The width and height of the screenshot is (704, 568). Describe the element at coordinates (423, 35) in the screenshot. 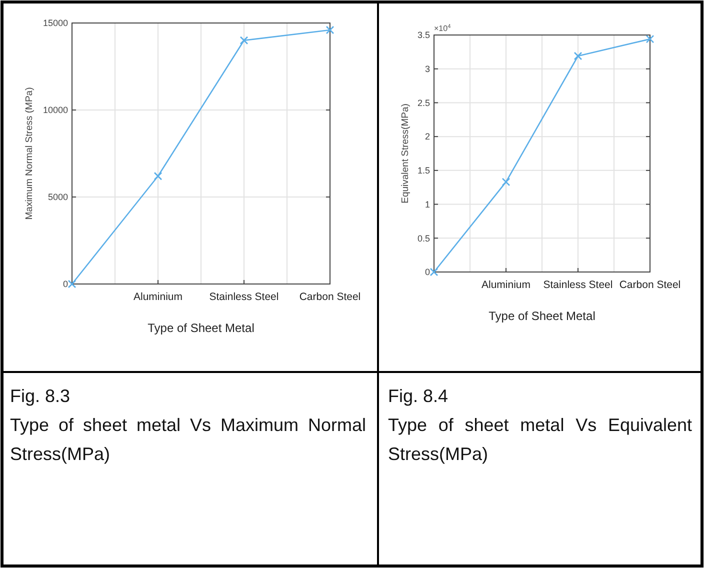

I see `y-tick-label: 3.5` at that location.